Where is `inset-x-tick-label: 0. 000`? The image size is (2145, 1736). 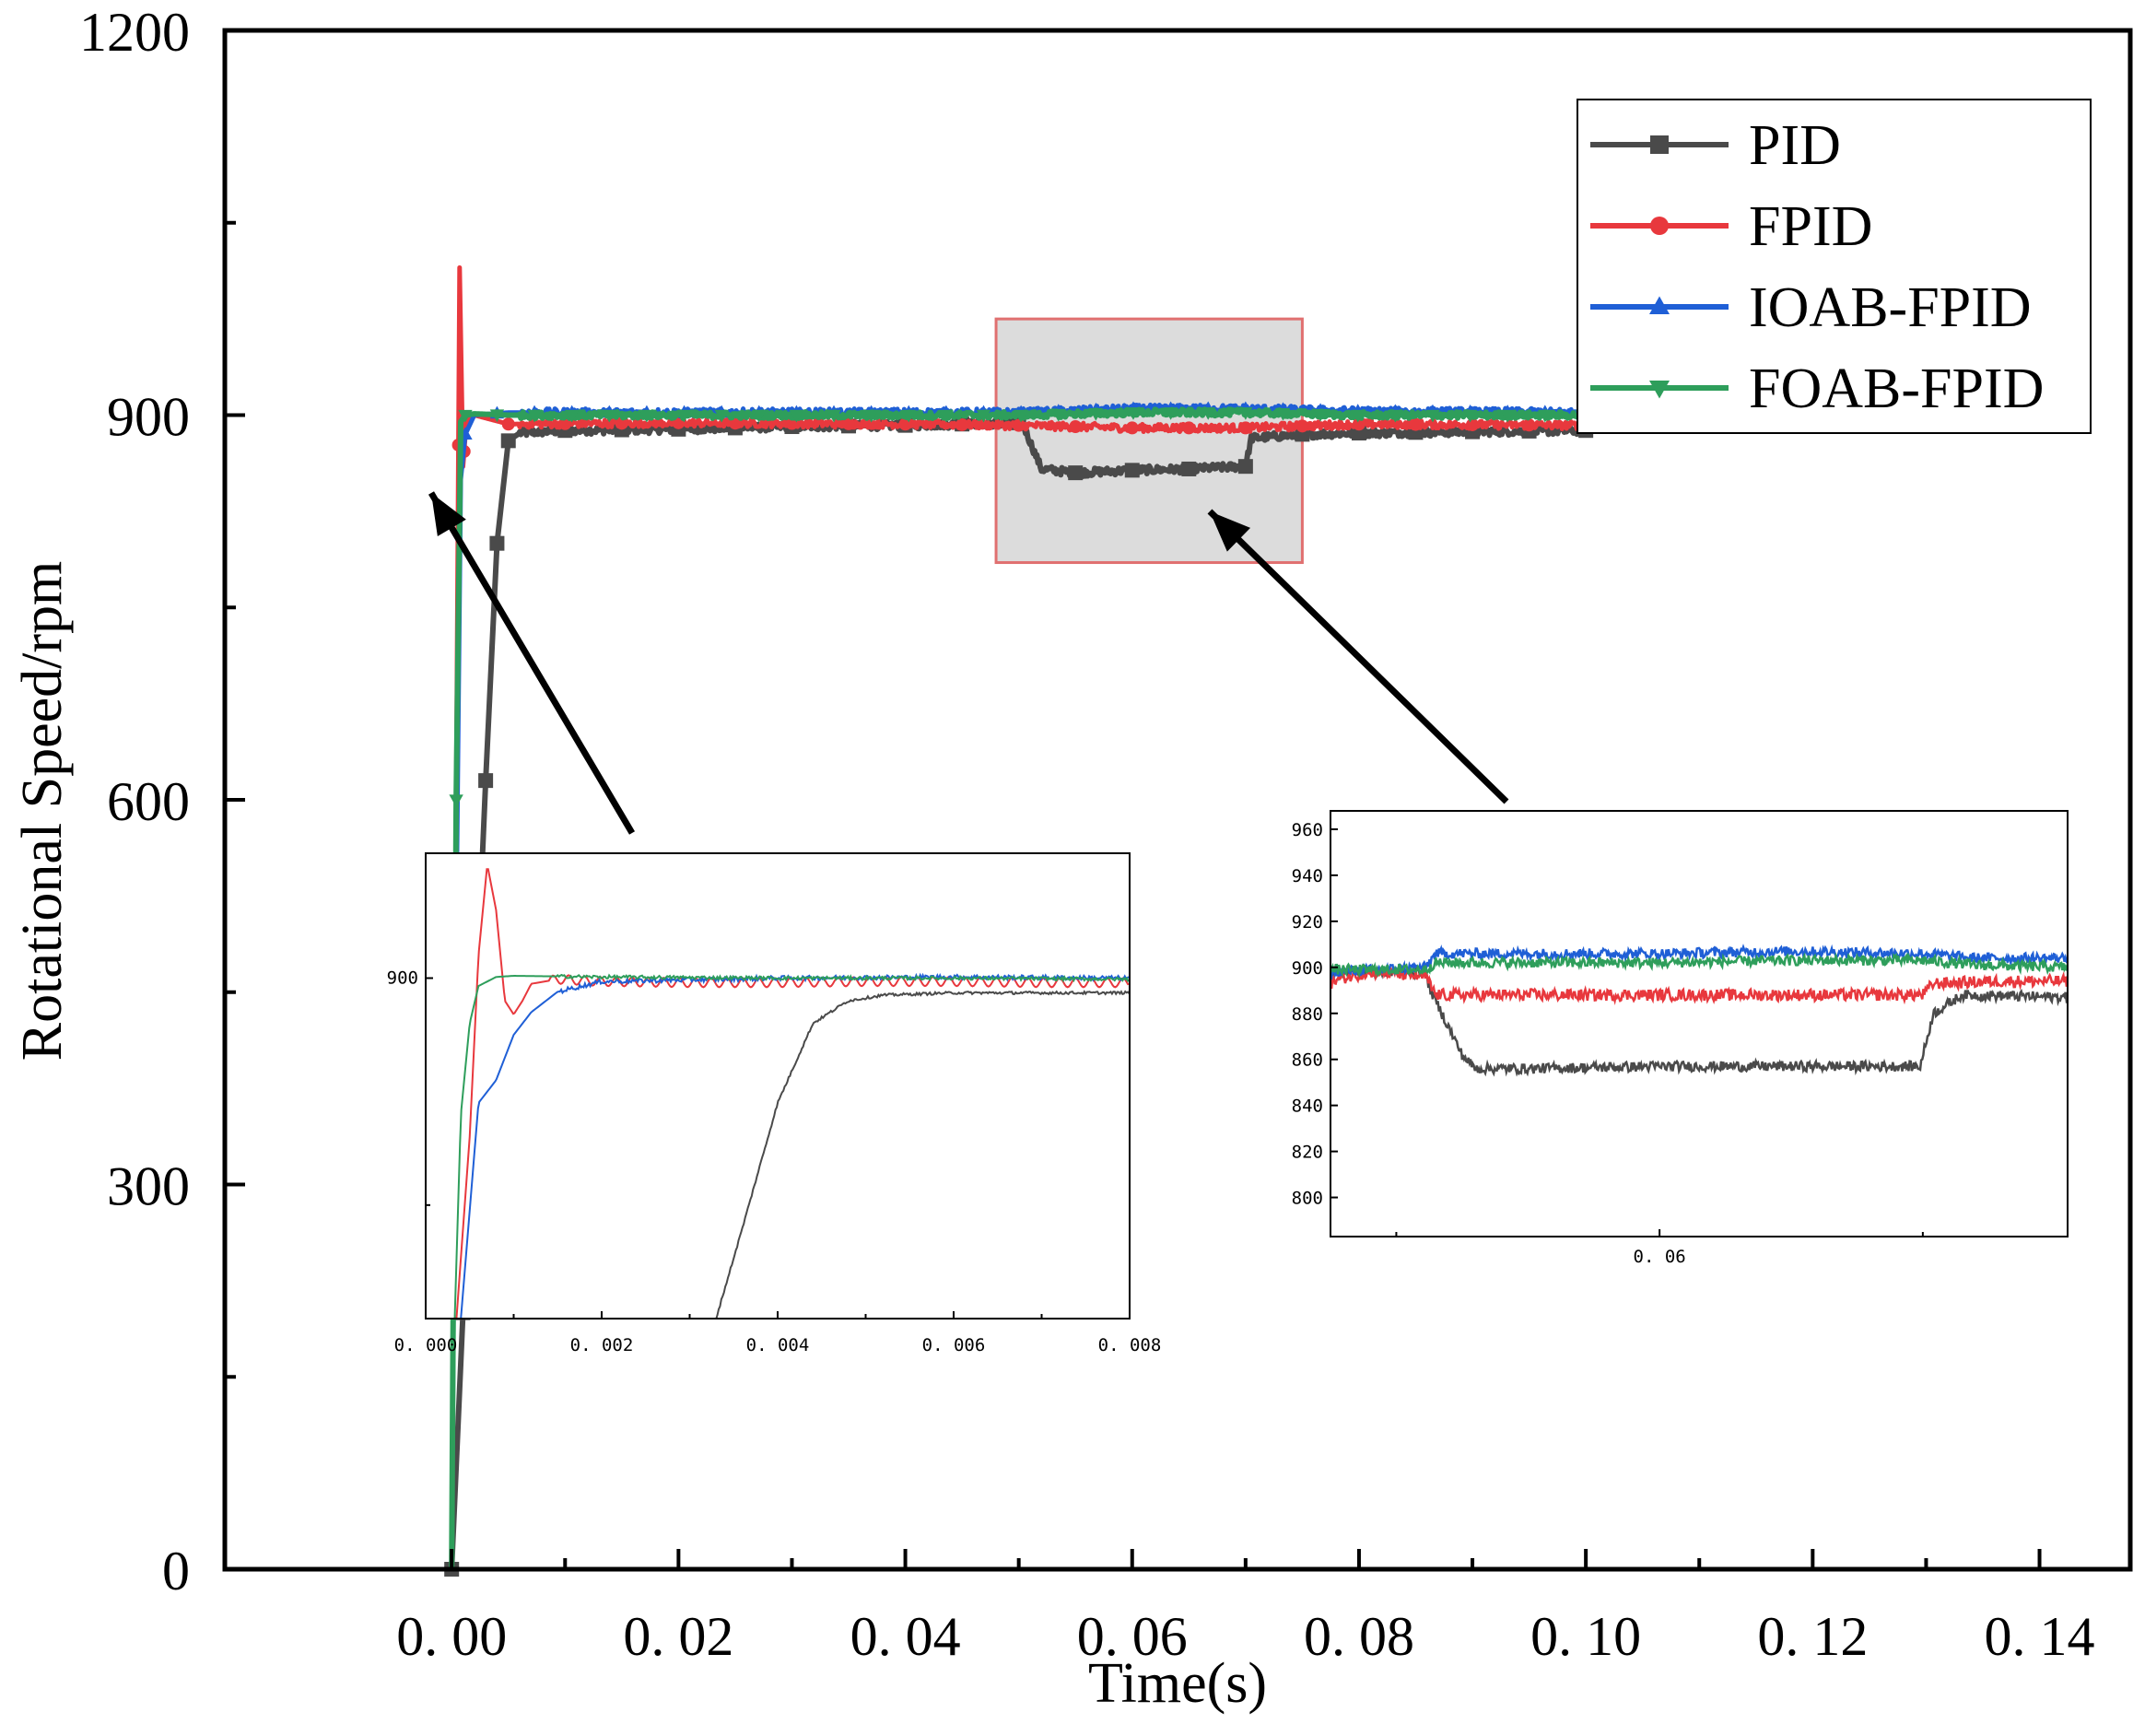 inset-x-tick-label: 0. 000 is located at coordinates (426, 1345).